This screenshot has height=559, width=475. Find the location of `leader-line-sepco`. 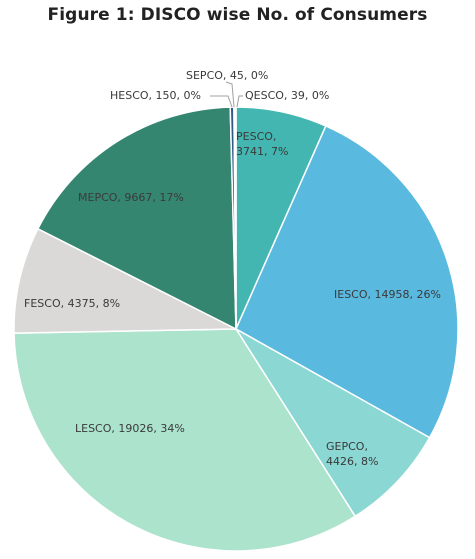

leader-line-sepco is located at coordinates (230, 94).